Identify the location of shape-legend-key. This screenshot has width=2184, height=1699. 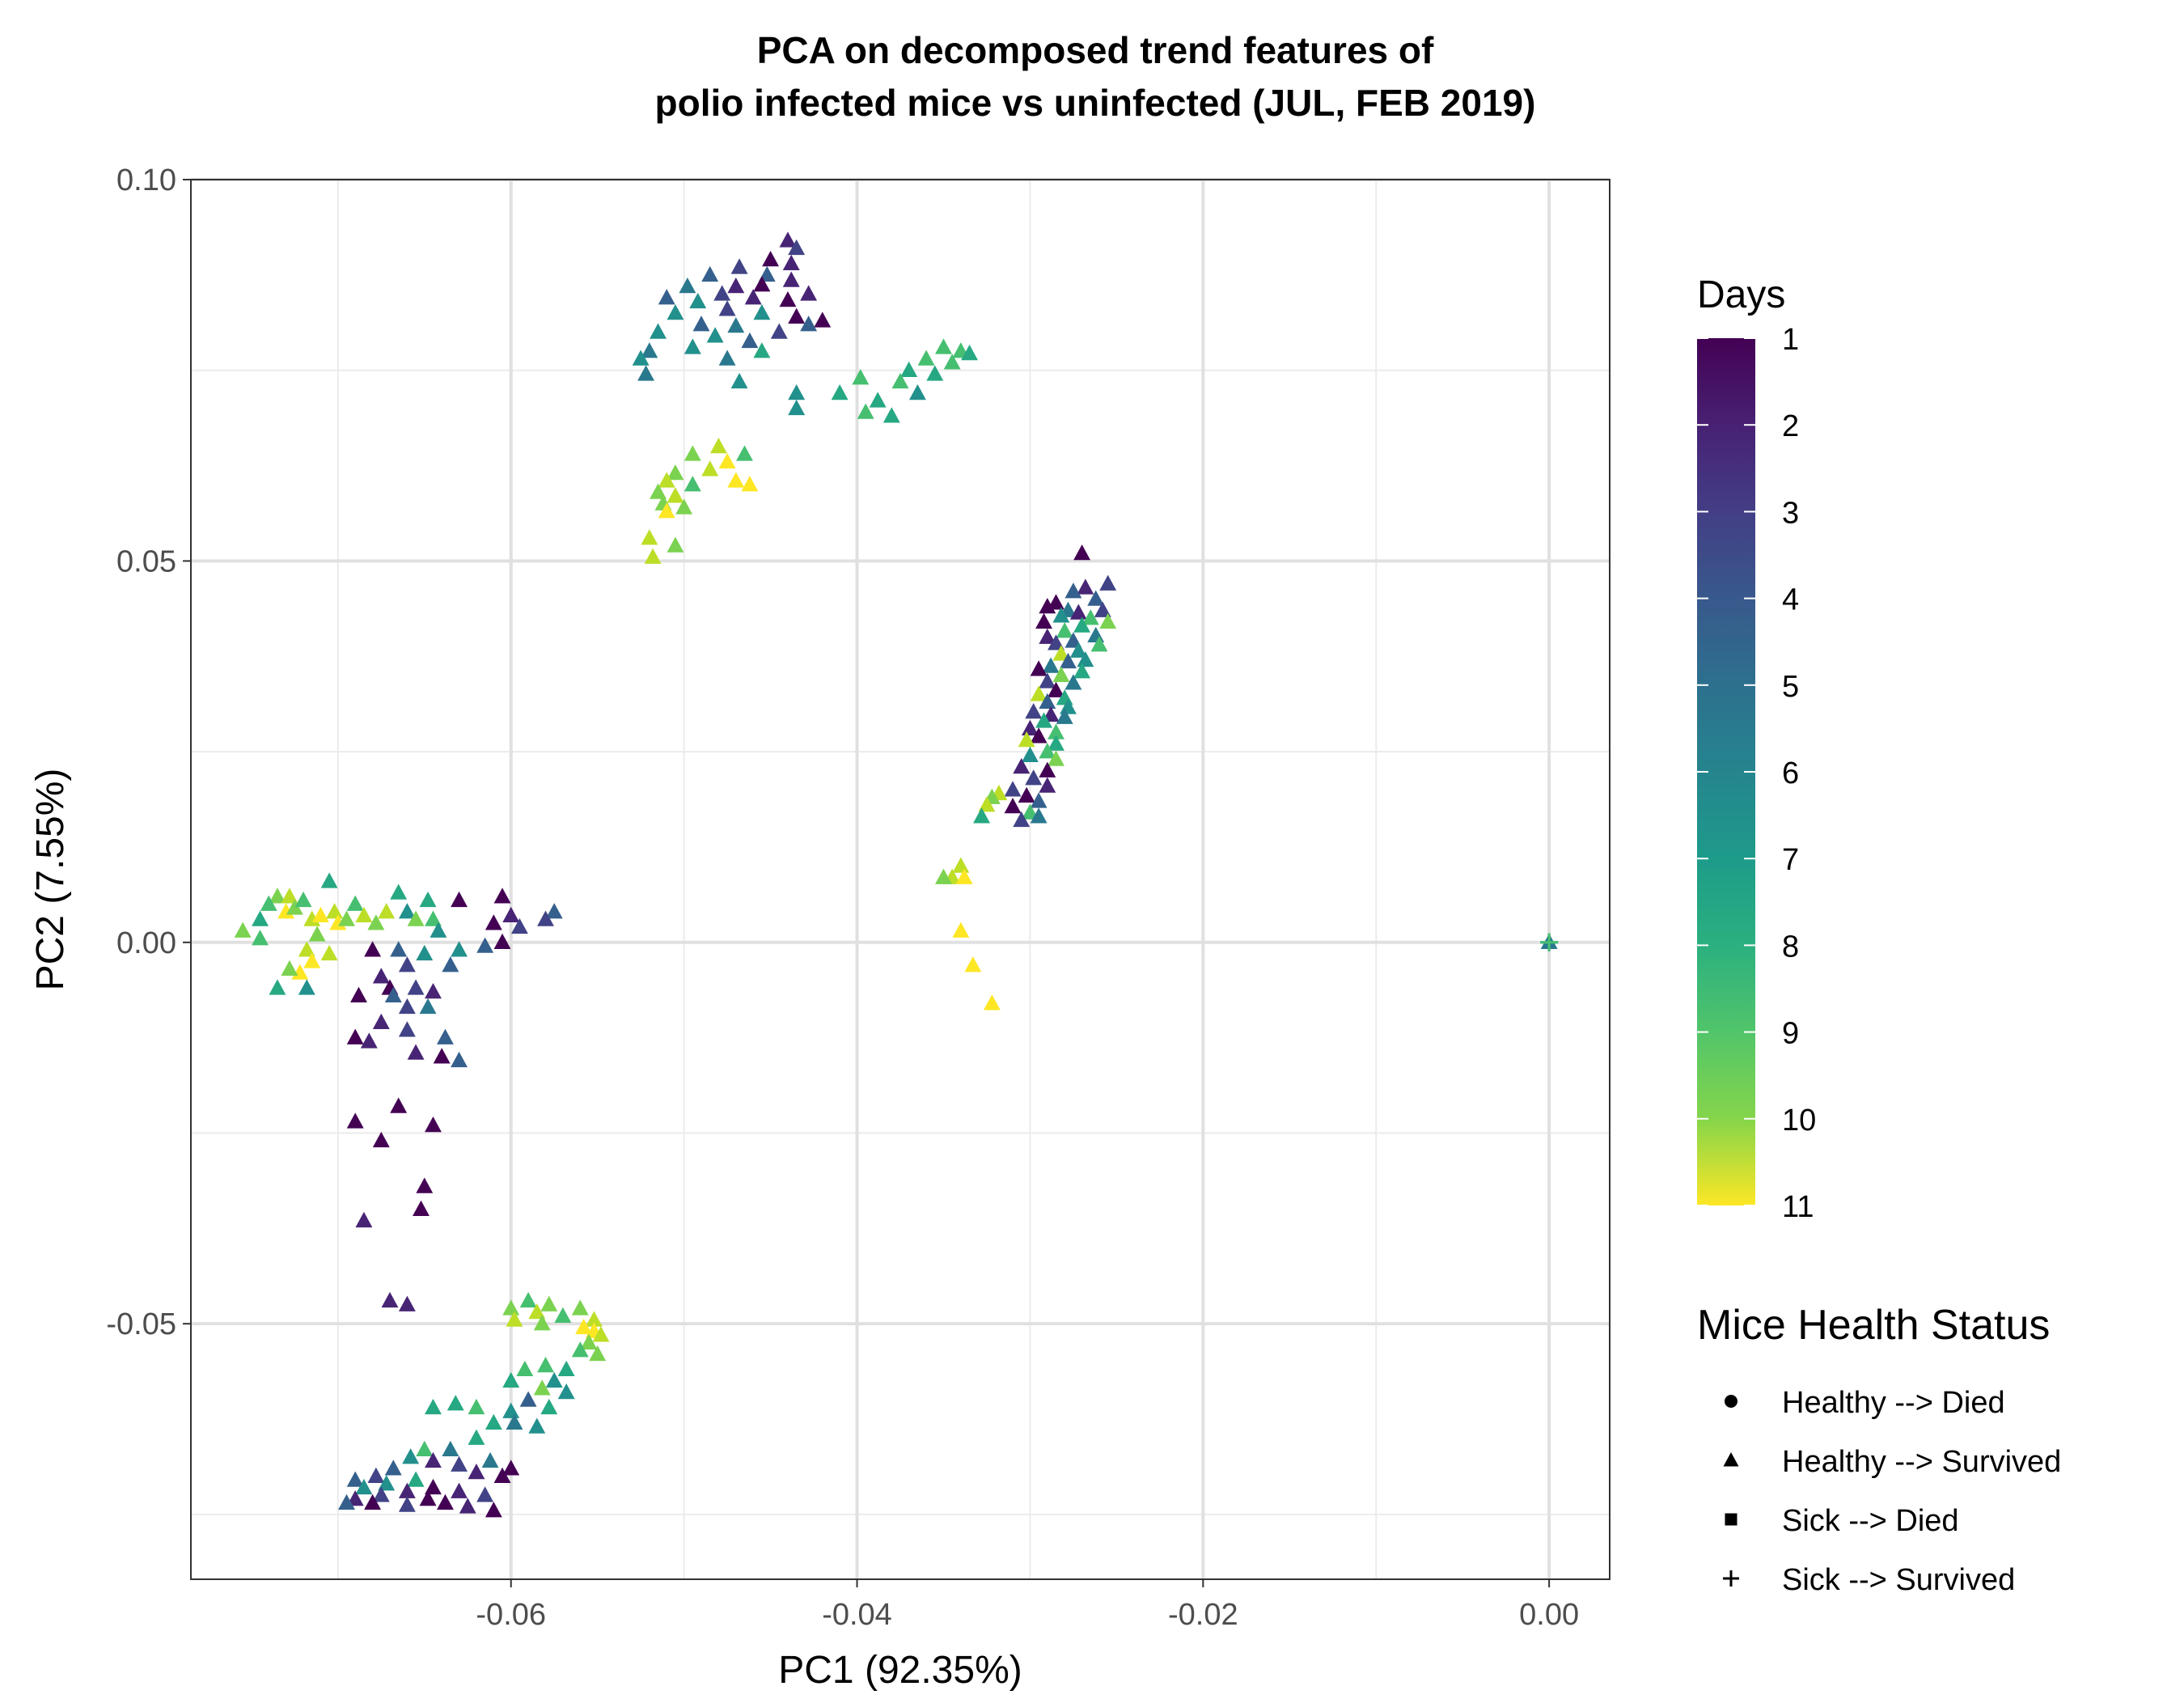
(1731, 1578).